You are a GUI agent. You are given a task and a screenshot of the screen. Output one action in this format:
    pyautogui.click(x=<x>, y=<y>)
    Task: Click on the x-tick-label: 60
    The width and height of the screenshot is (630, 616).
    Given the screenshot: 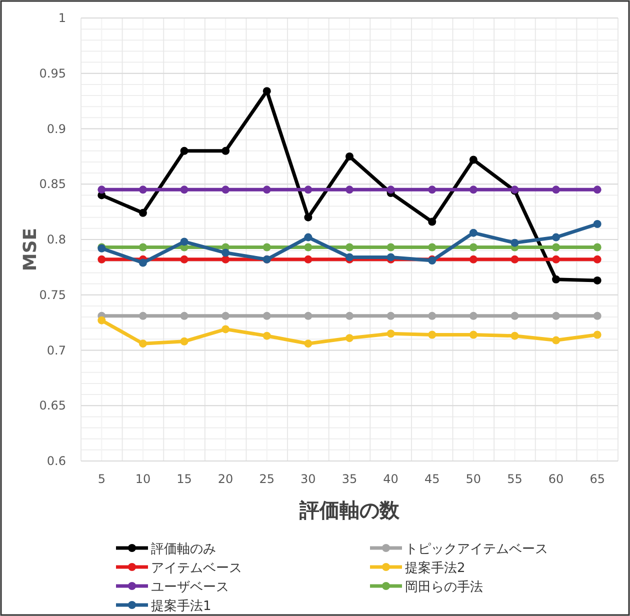 What is the action you would take?
    pyautogui.click(x=556, y=479)
    